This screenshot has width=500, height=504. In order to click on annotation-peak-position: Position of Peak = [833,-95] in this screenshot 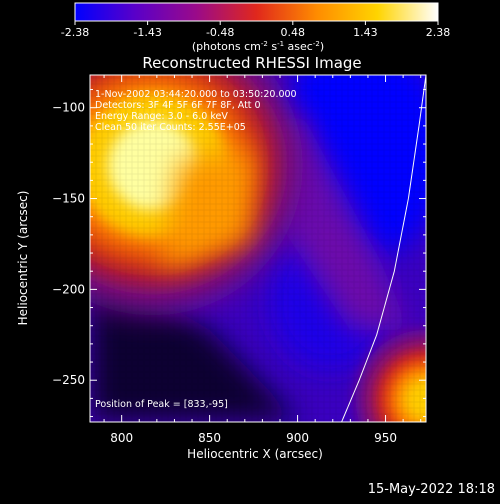, I will do `click(161, 404)`.